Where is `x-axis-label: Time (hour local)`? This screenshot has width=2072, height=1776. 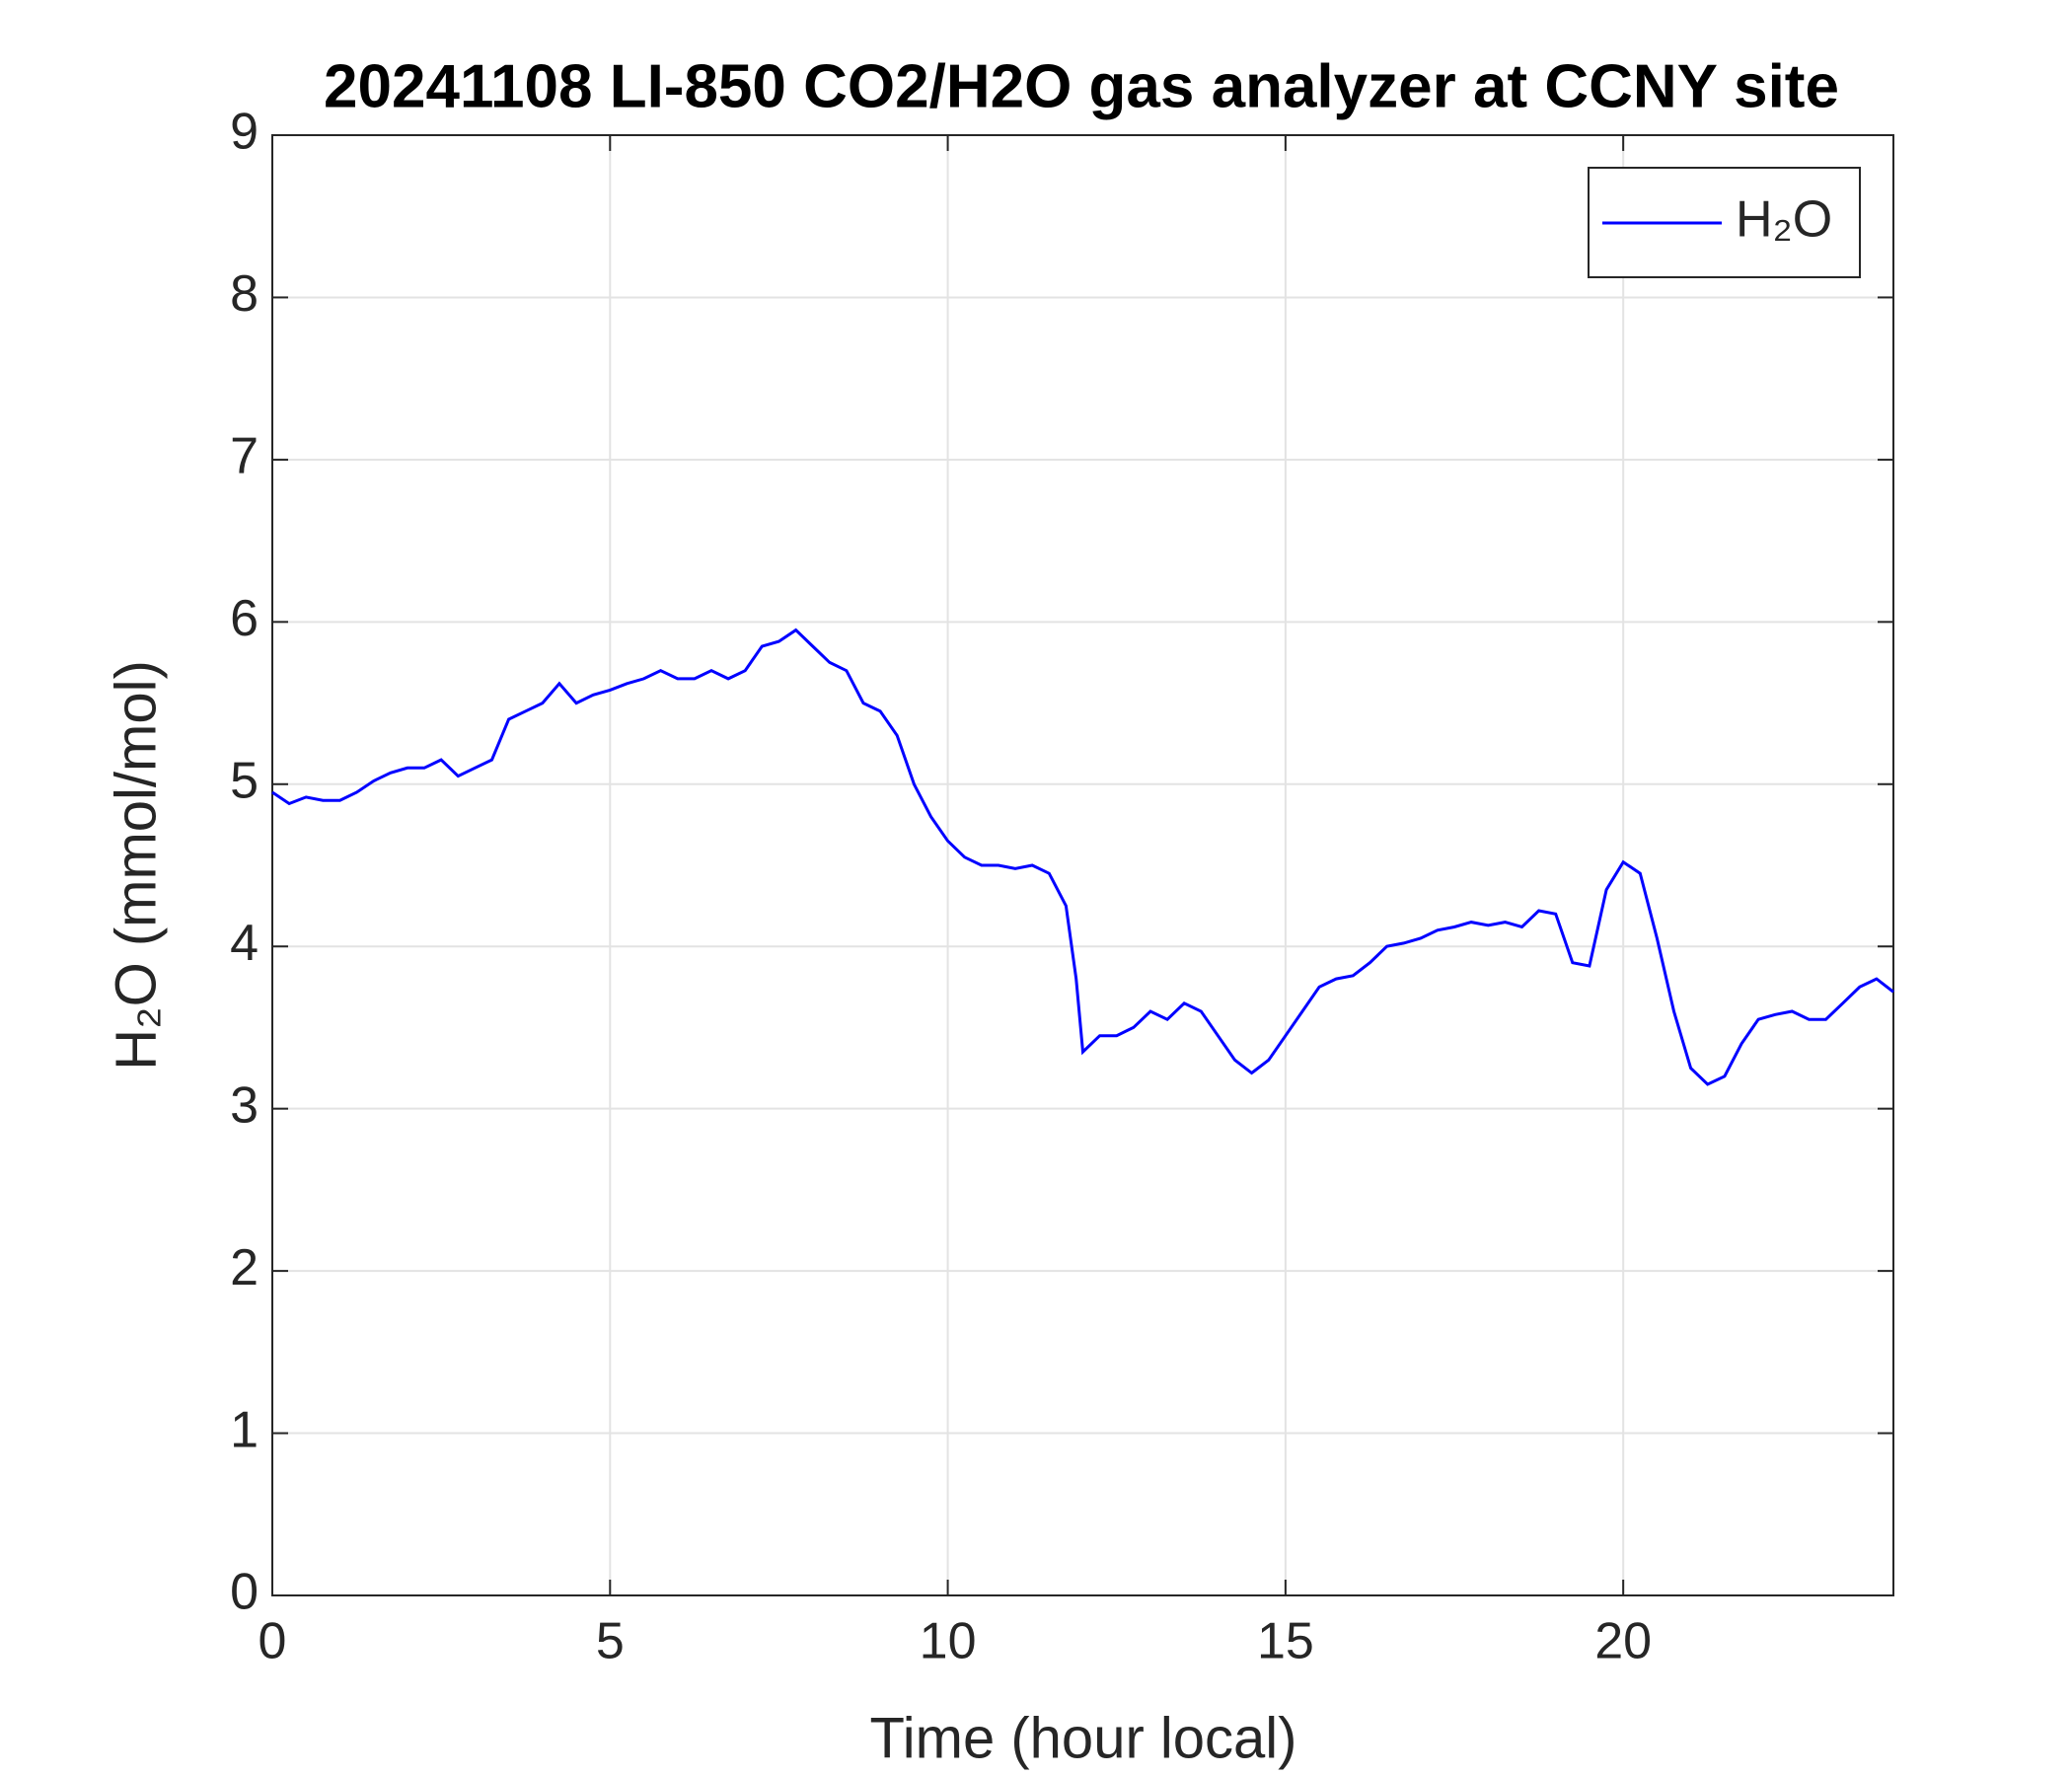 x-axis-label: Time (hour local) is located at coordinates (1083, 1738).